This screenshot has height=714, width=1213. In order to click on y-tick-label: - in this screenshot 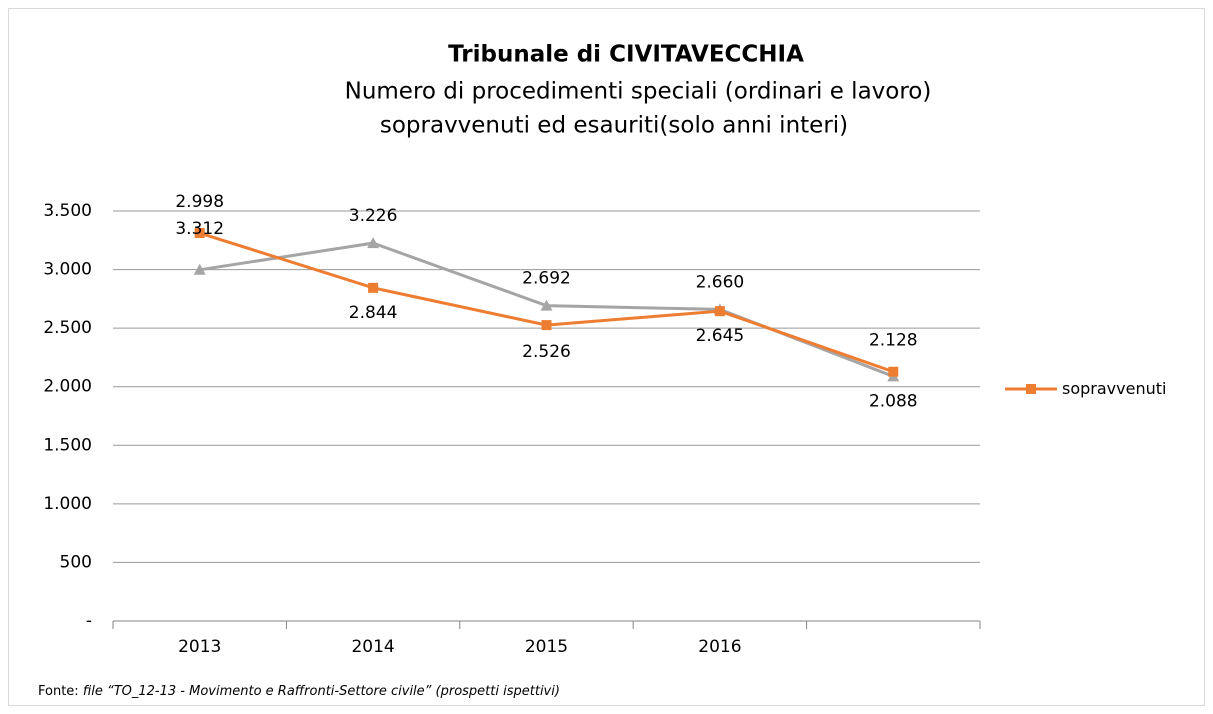, I will do `click(89, 621)`.